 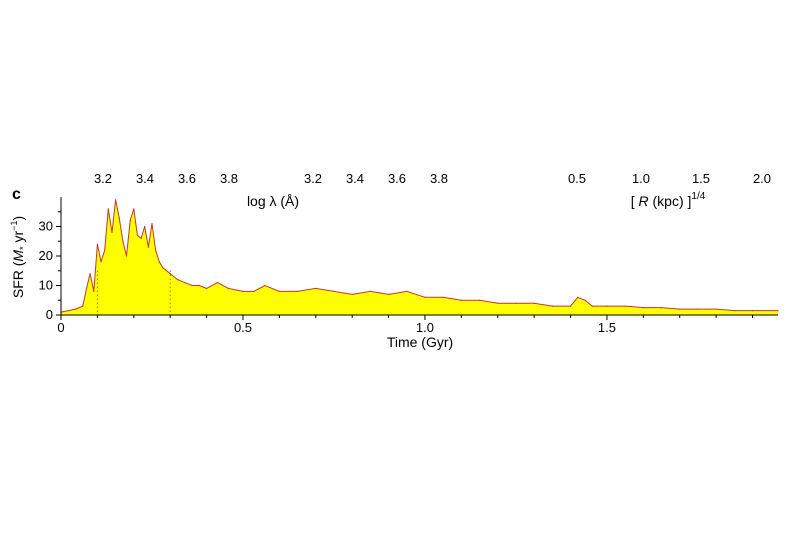 I want to click on top-tick-left-1: 3.4, so click(x=145, y=178).